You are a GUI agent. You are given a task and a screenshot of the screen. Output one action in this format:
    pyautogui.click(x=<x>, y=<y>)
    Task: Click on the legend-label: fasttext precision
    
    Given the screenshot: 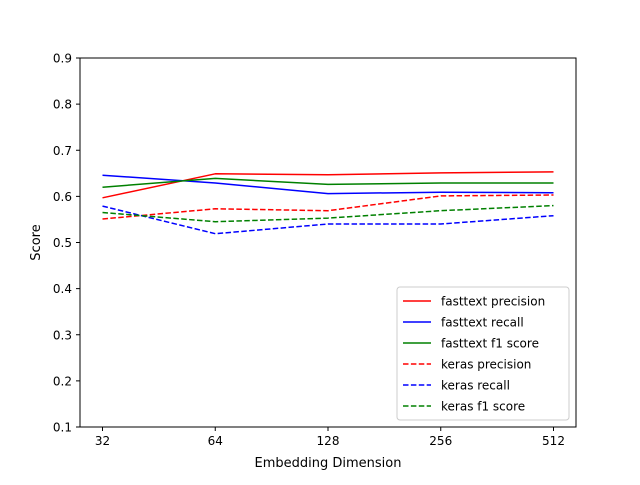 What is the action you would take?
    pyautogui.click(x=493, y=302)
    